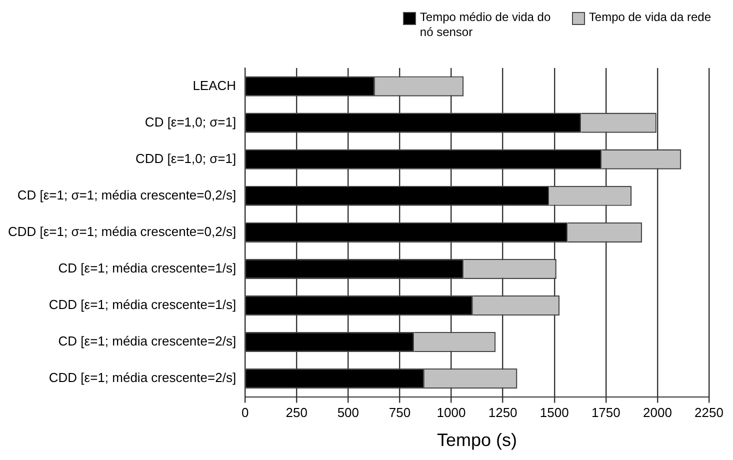 Image resolution: width=733 pixels, height=460 pixels. I want to click on x-tick-label: 1000, so click(451, 412).